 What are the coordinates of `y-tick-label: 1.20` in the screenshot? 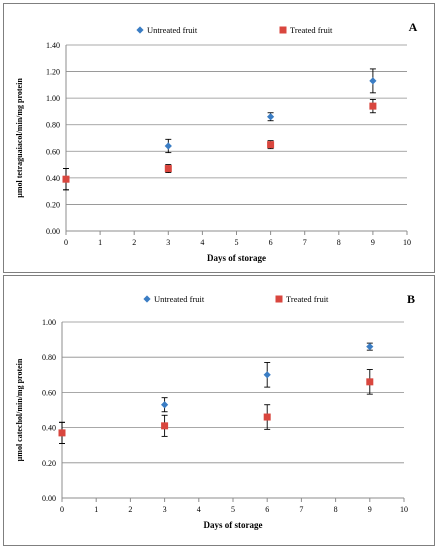 It's located at (53, 72).